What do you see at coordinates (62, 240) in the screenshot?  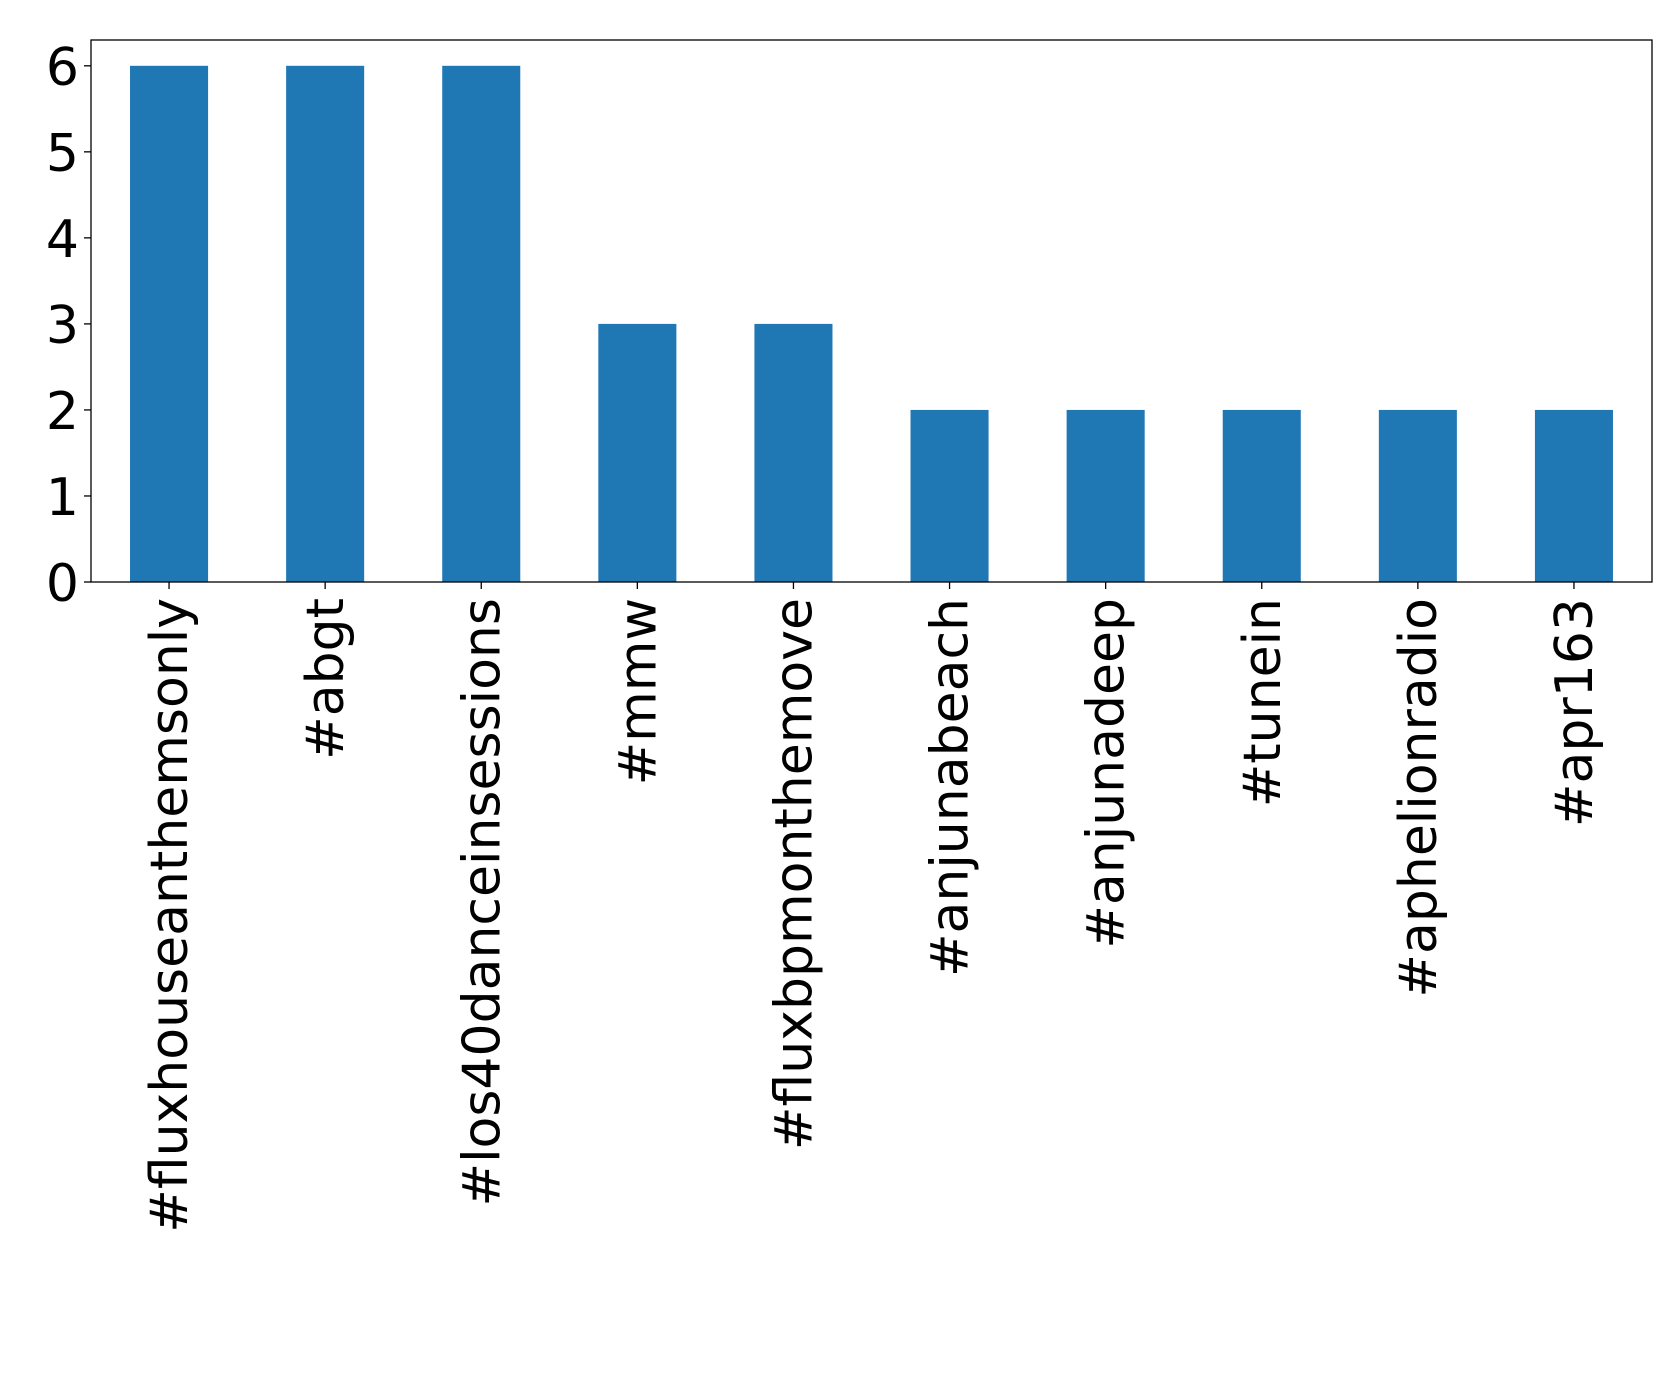 I see `y-tick-label: 4` at bounding box center [62, 240].